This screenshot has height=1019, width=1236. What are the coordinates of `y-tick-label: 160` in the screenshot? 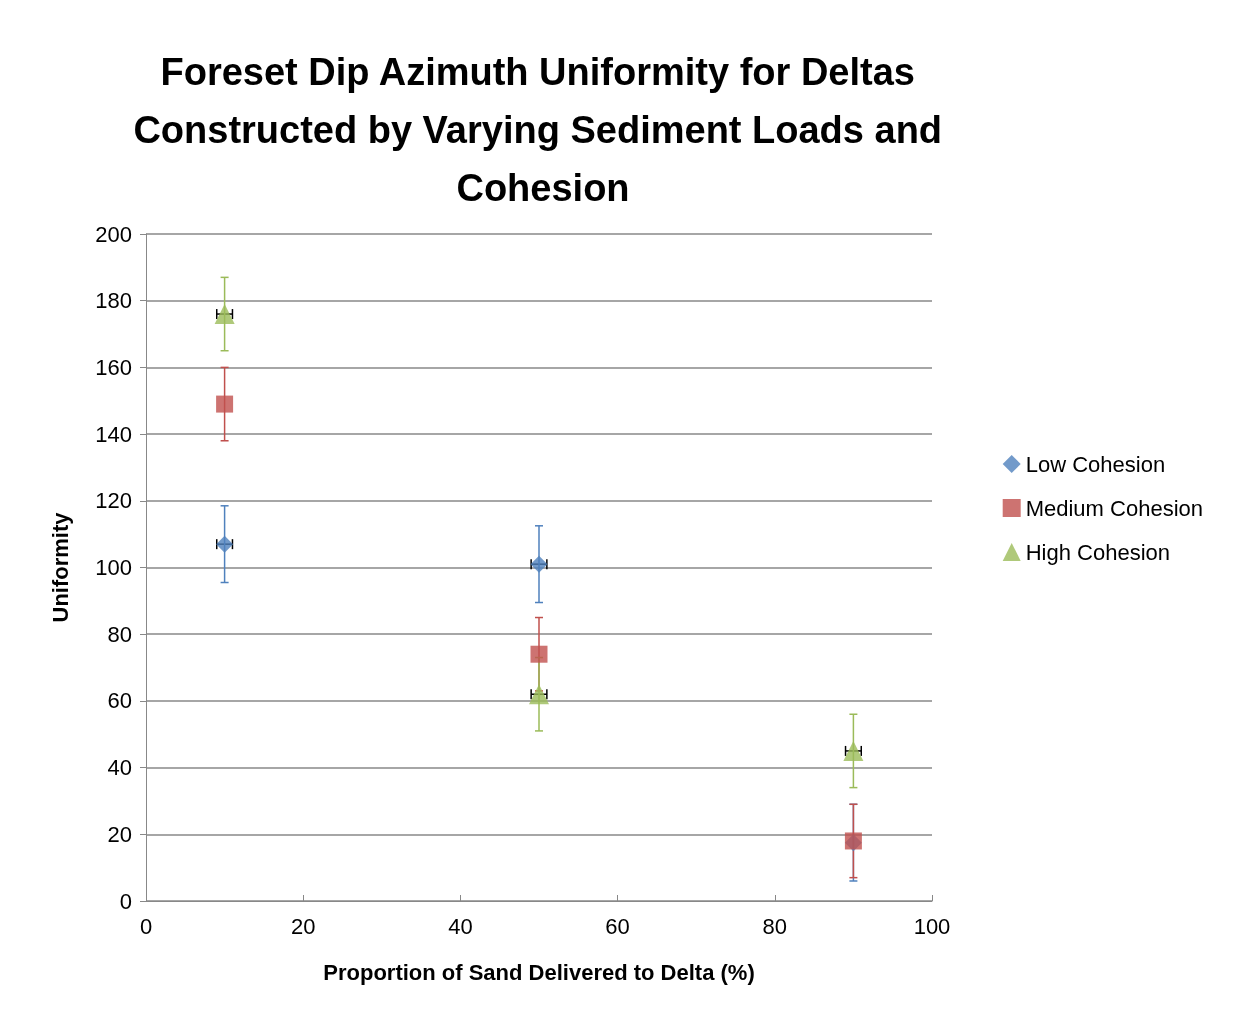 It's located at (113, 367).